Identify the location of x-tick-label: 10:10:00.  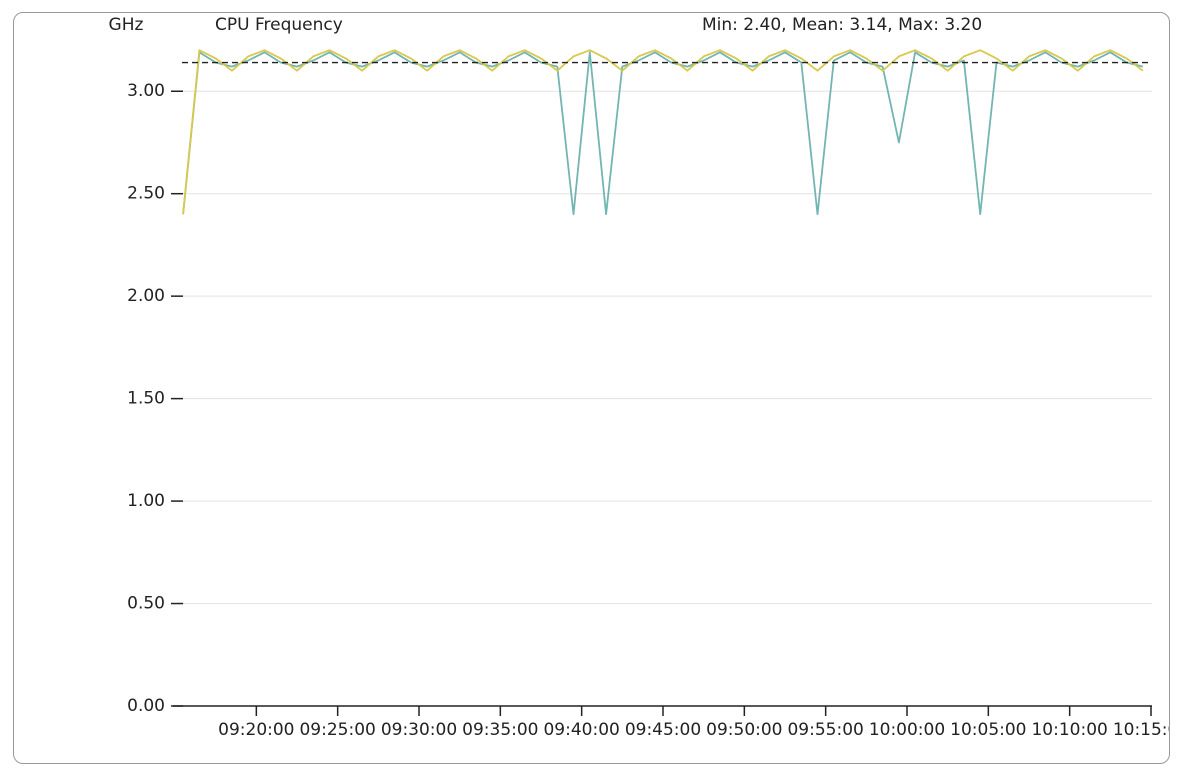
(1069, 730).